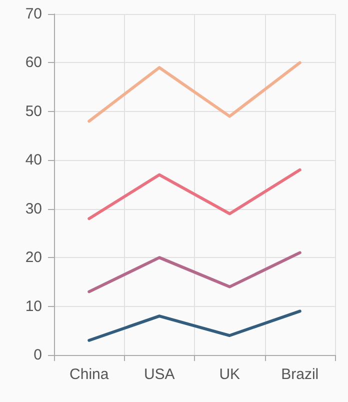 This screenshot has width=348, height=402. What do you see at coordinates (90, 374) in the screenshot?
I see `x-tick-label: China` at bounding box center [90, 374].